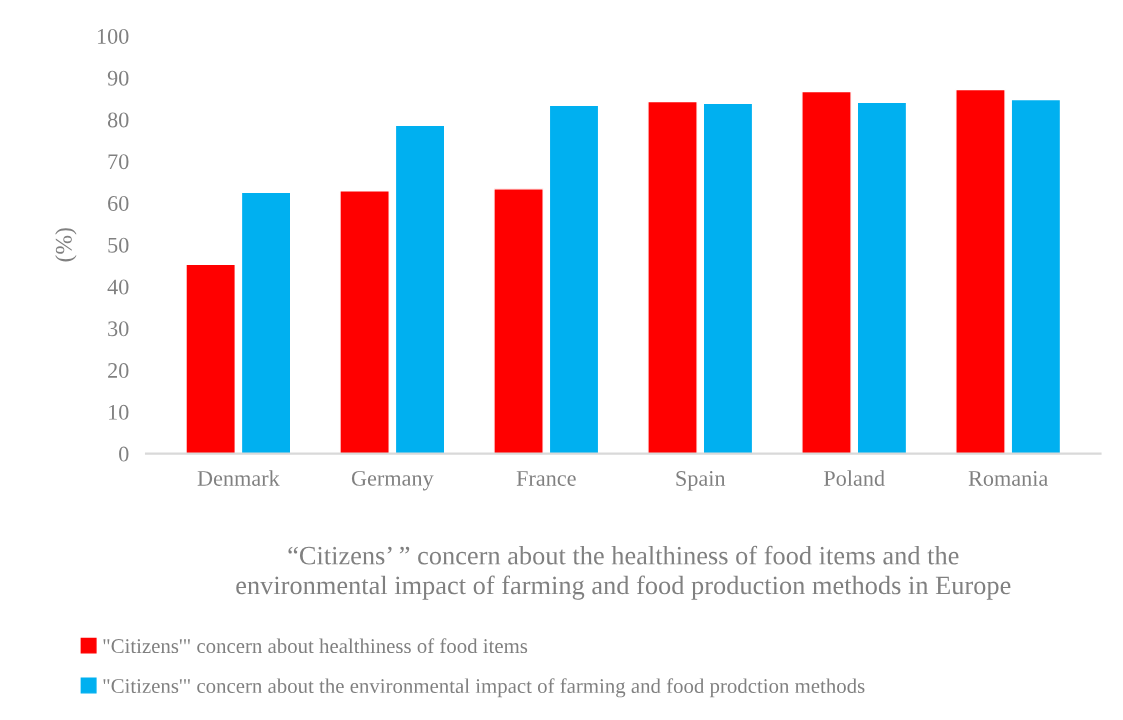 The height and width of the screenshot is (720, 1123). Describe the element at coordinates (113, 36) in the screenshot. I see `y-tick-label: 100` at that location.